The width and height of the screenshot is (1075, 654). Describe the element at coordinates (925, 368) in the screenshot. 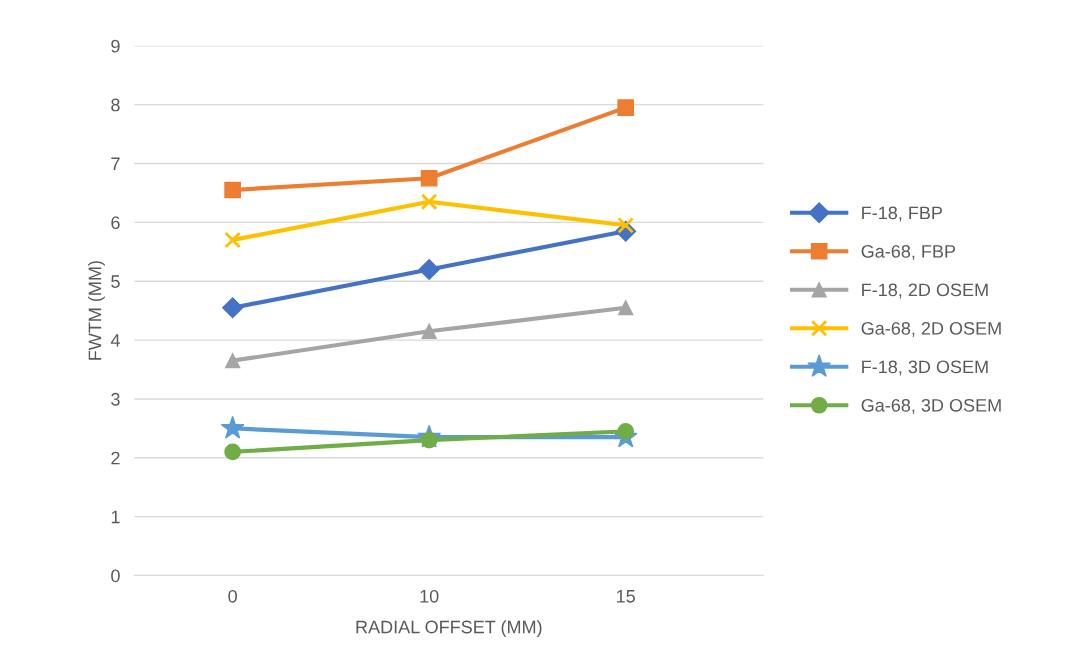

I see `legend-label: F-18, 3D OSEM` at that location.